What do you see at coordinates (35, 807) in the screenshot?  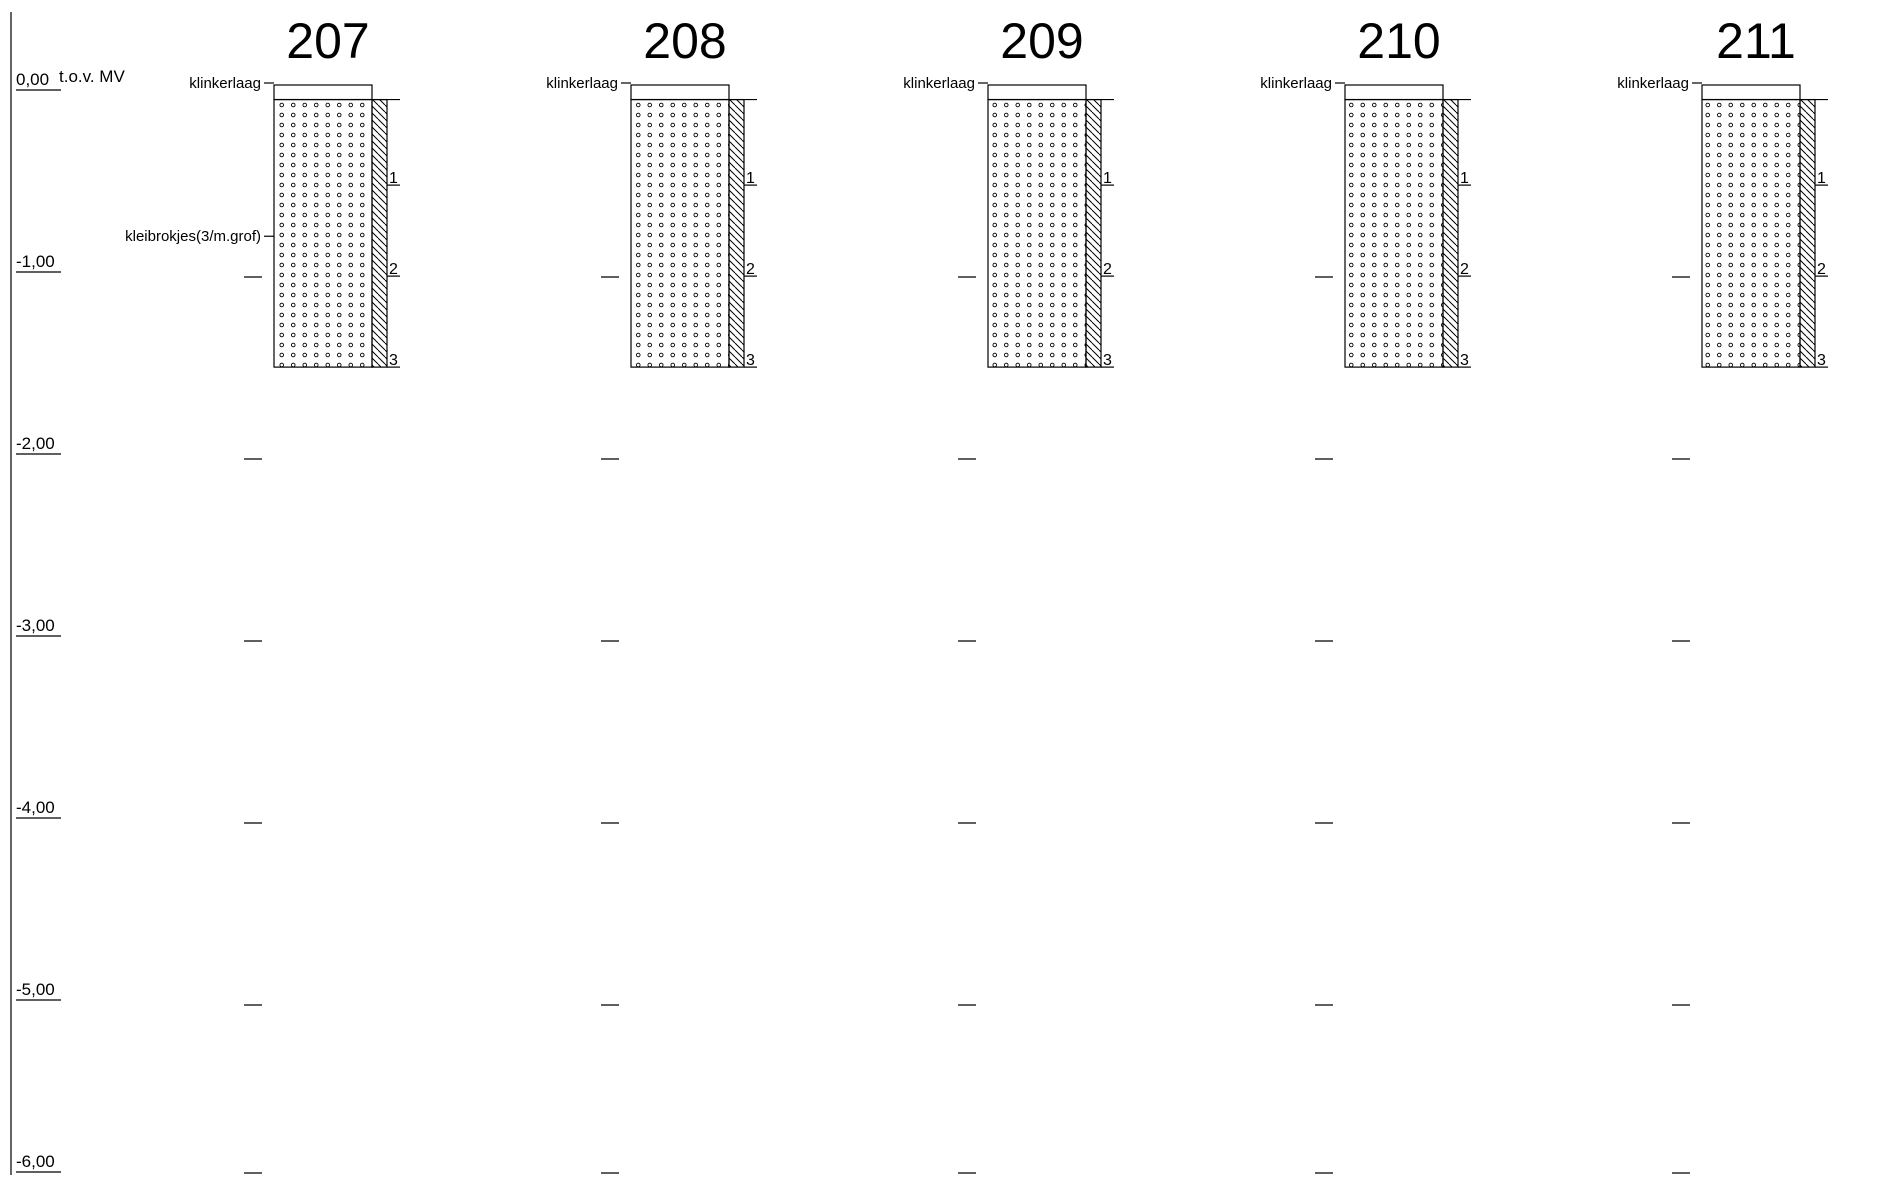 I see `depth-axis-tick-label: -4,00` at bounding box center [35, 807].